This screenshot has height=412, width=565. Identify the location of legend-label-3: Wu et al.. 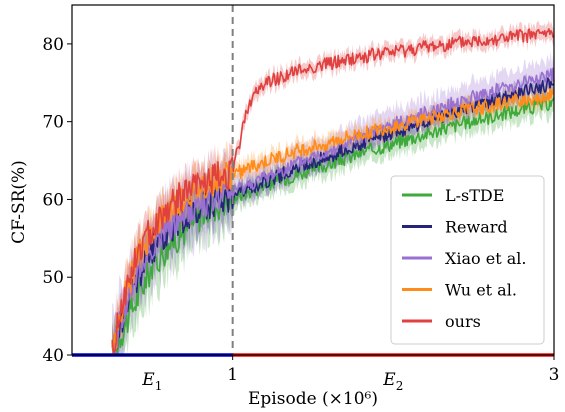
(481, 290).